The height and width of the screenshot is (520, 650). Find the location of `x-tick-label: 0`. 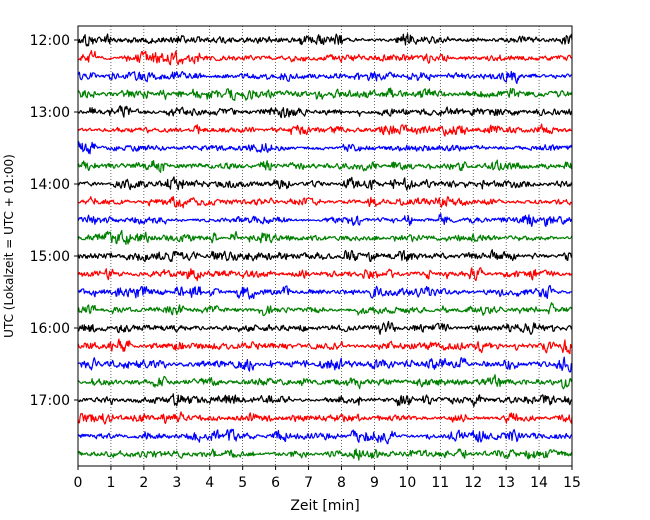

x-tick-label: 0 is located at coordinates (78, 483).